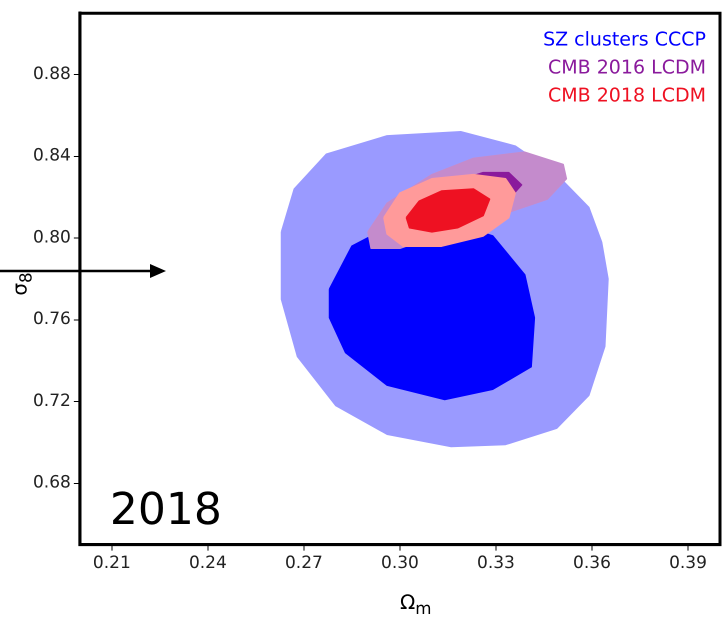 The height and width of the screenshot is (617, 726). I want to click on y-tick-label: 0.84, so click(51, 156).